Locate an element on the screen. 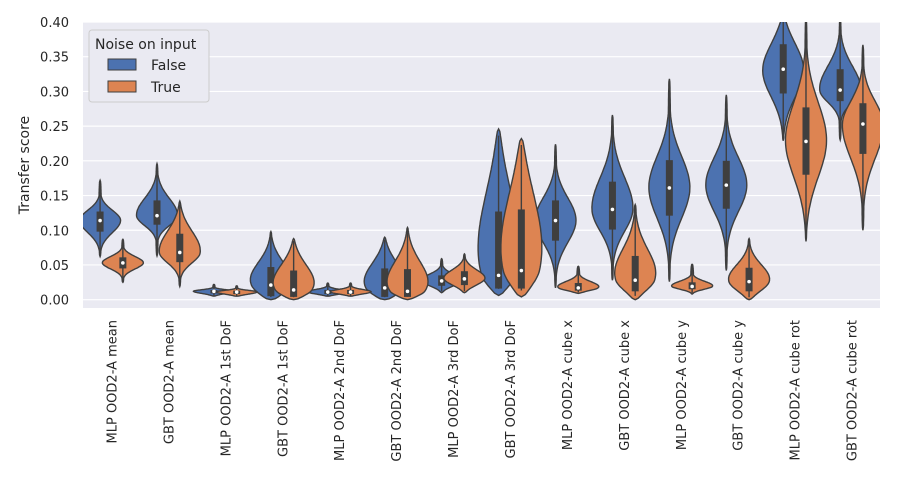 This screenshot has height=500, width=900. x-tick-label: MLP OOD2-A 1st DoF is located at coordinates (226, 388).